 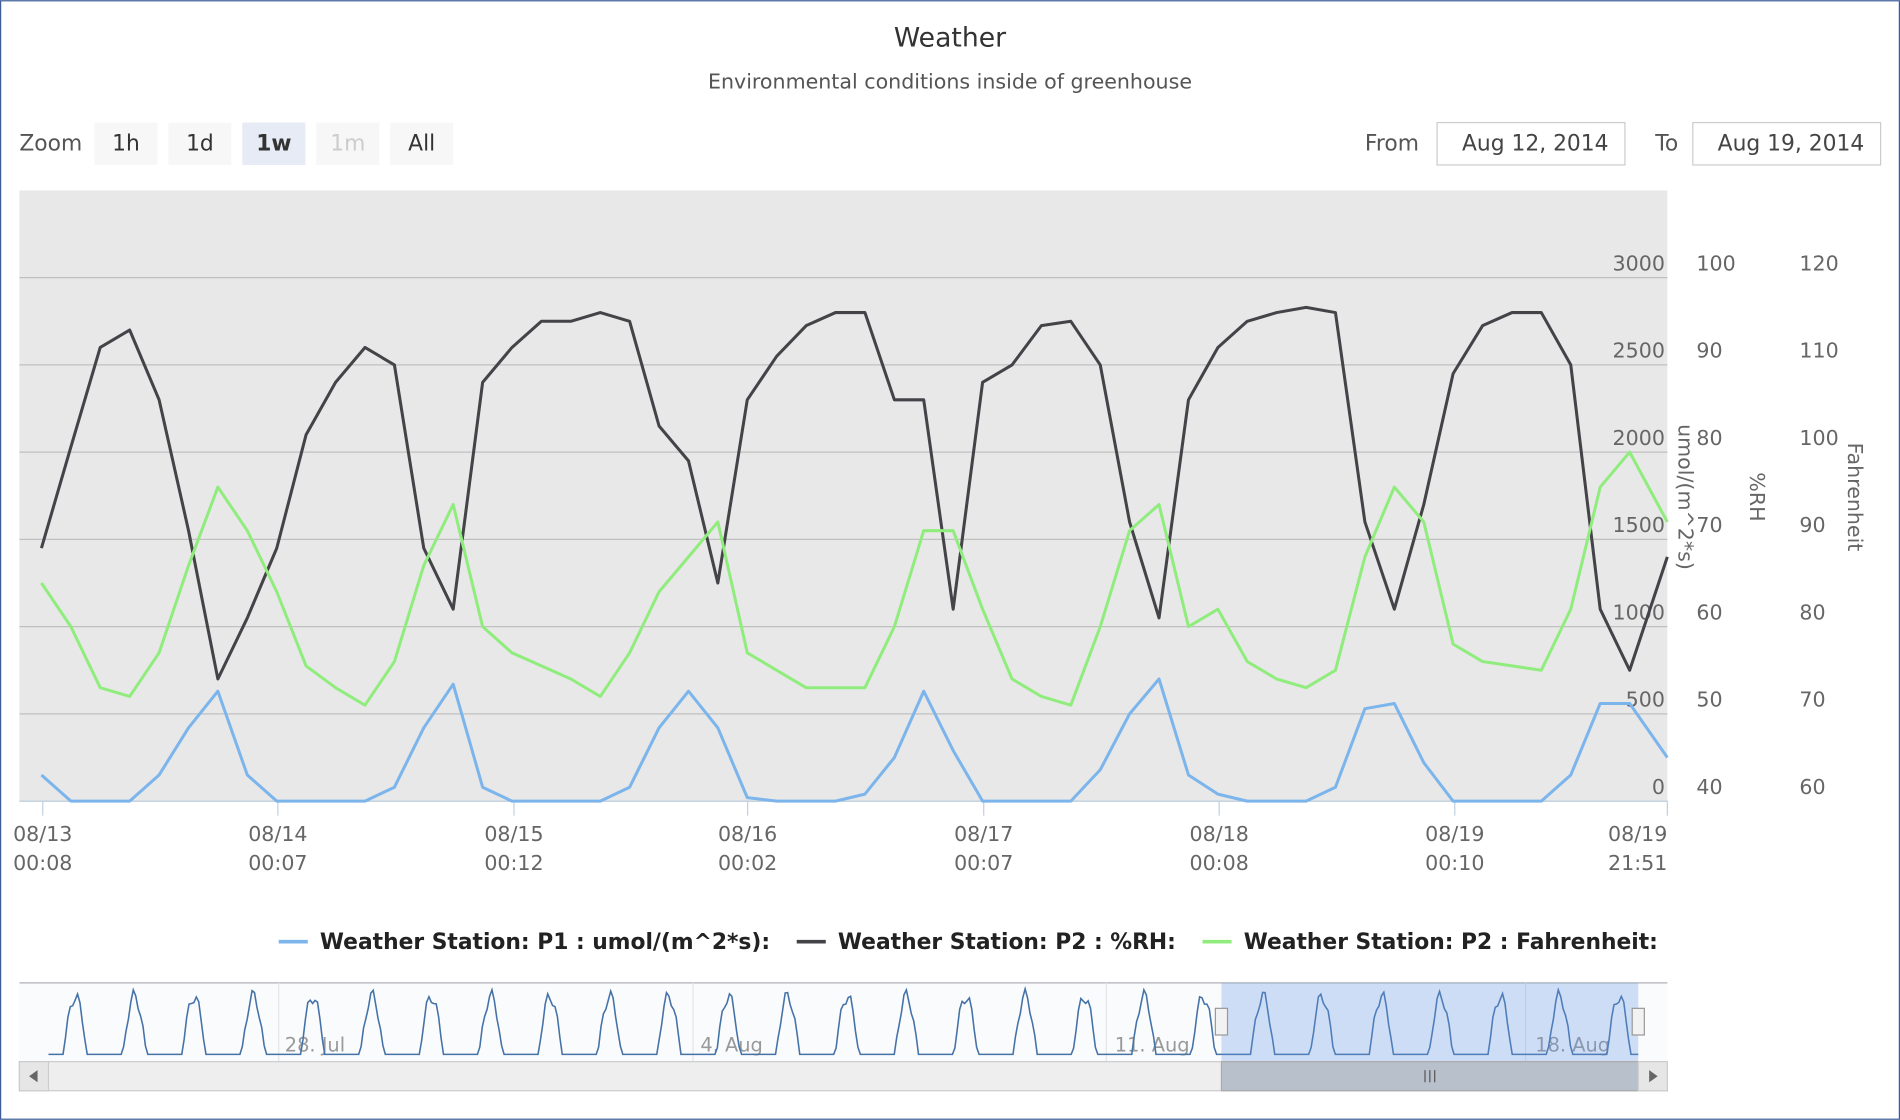 What do you see at coordinates (1715, 263) in the screenshot?
I see `y2-tick-label: 100` at bounding box center [1715, 263].